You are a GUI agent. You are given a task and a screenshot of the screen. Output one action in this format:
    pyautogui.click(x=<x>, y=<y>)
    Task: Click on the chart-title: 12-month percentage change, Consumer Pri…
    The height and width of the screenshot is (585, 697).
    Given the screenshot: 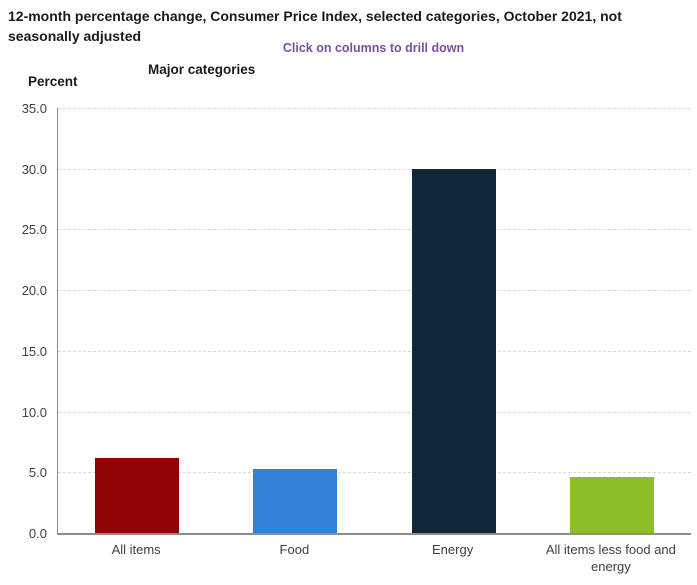 What is the action you would take?
    pyautogui.click(x=315, y=26)
    